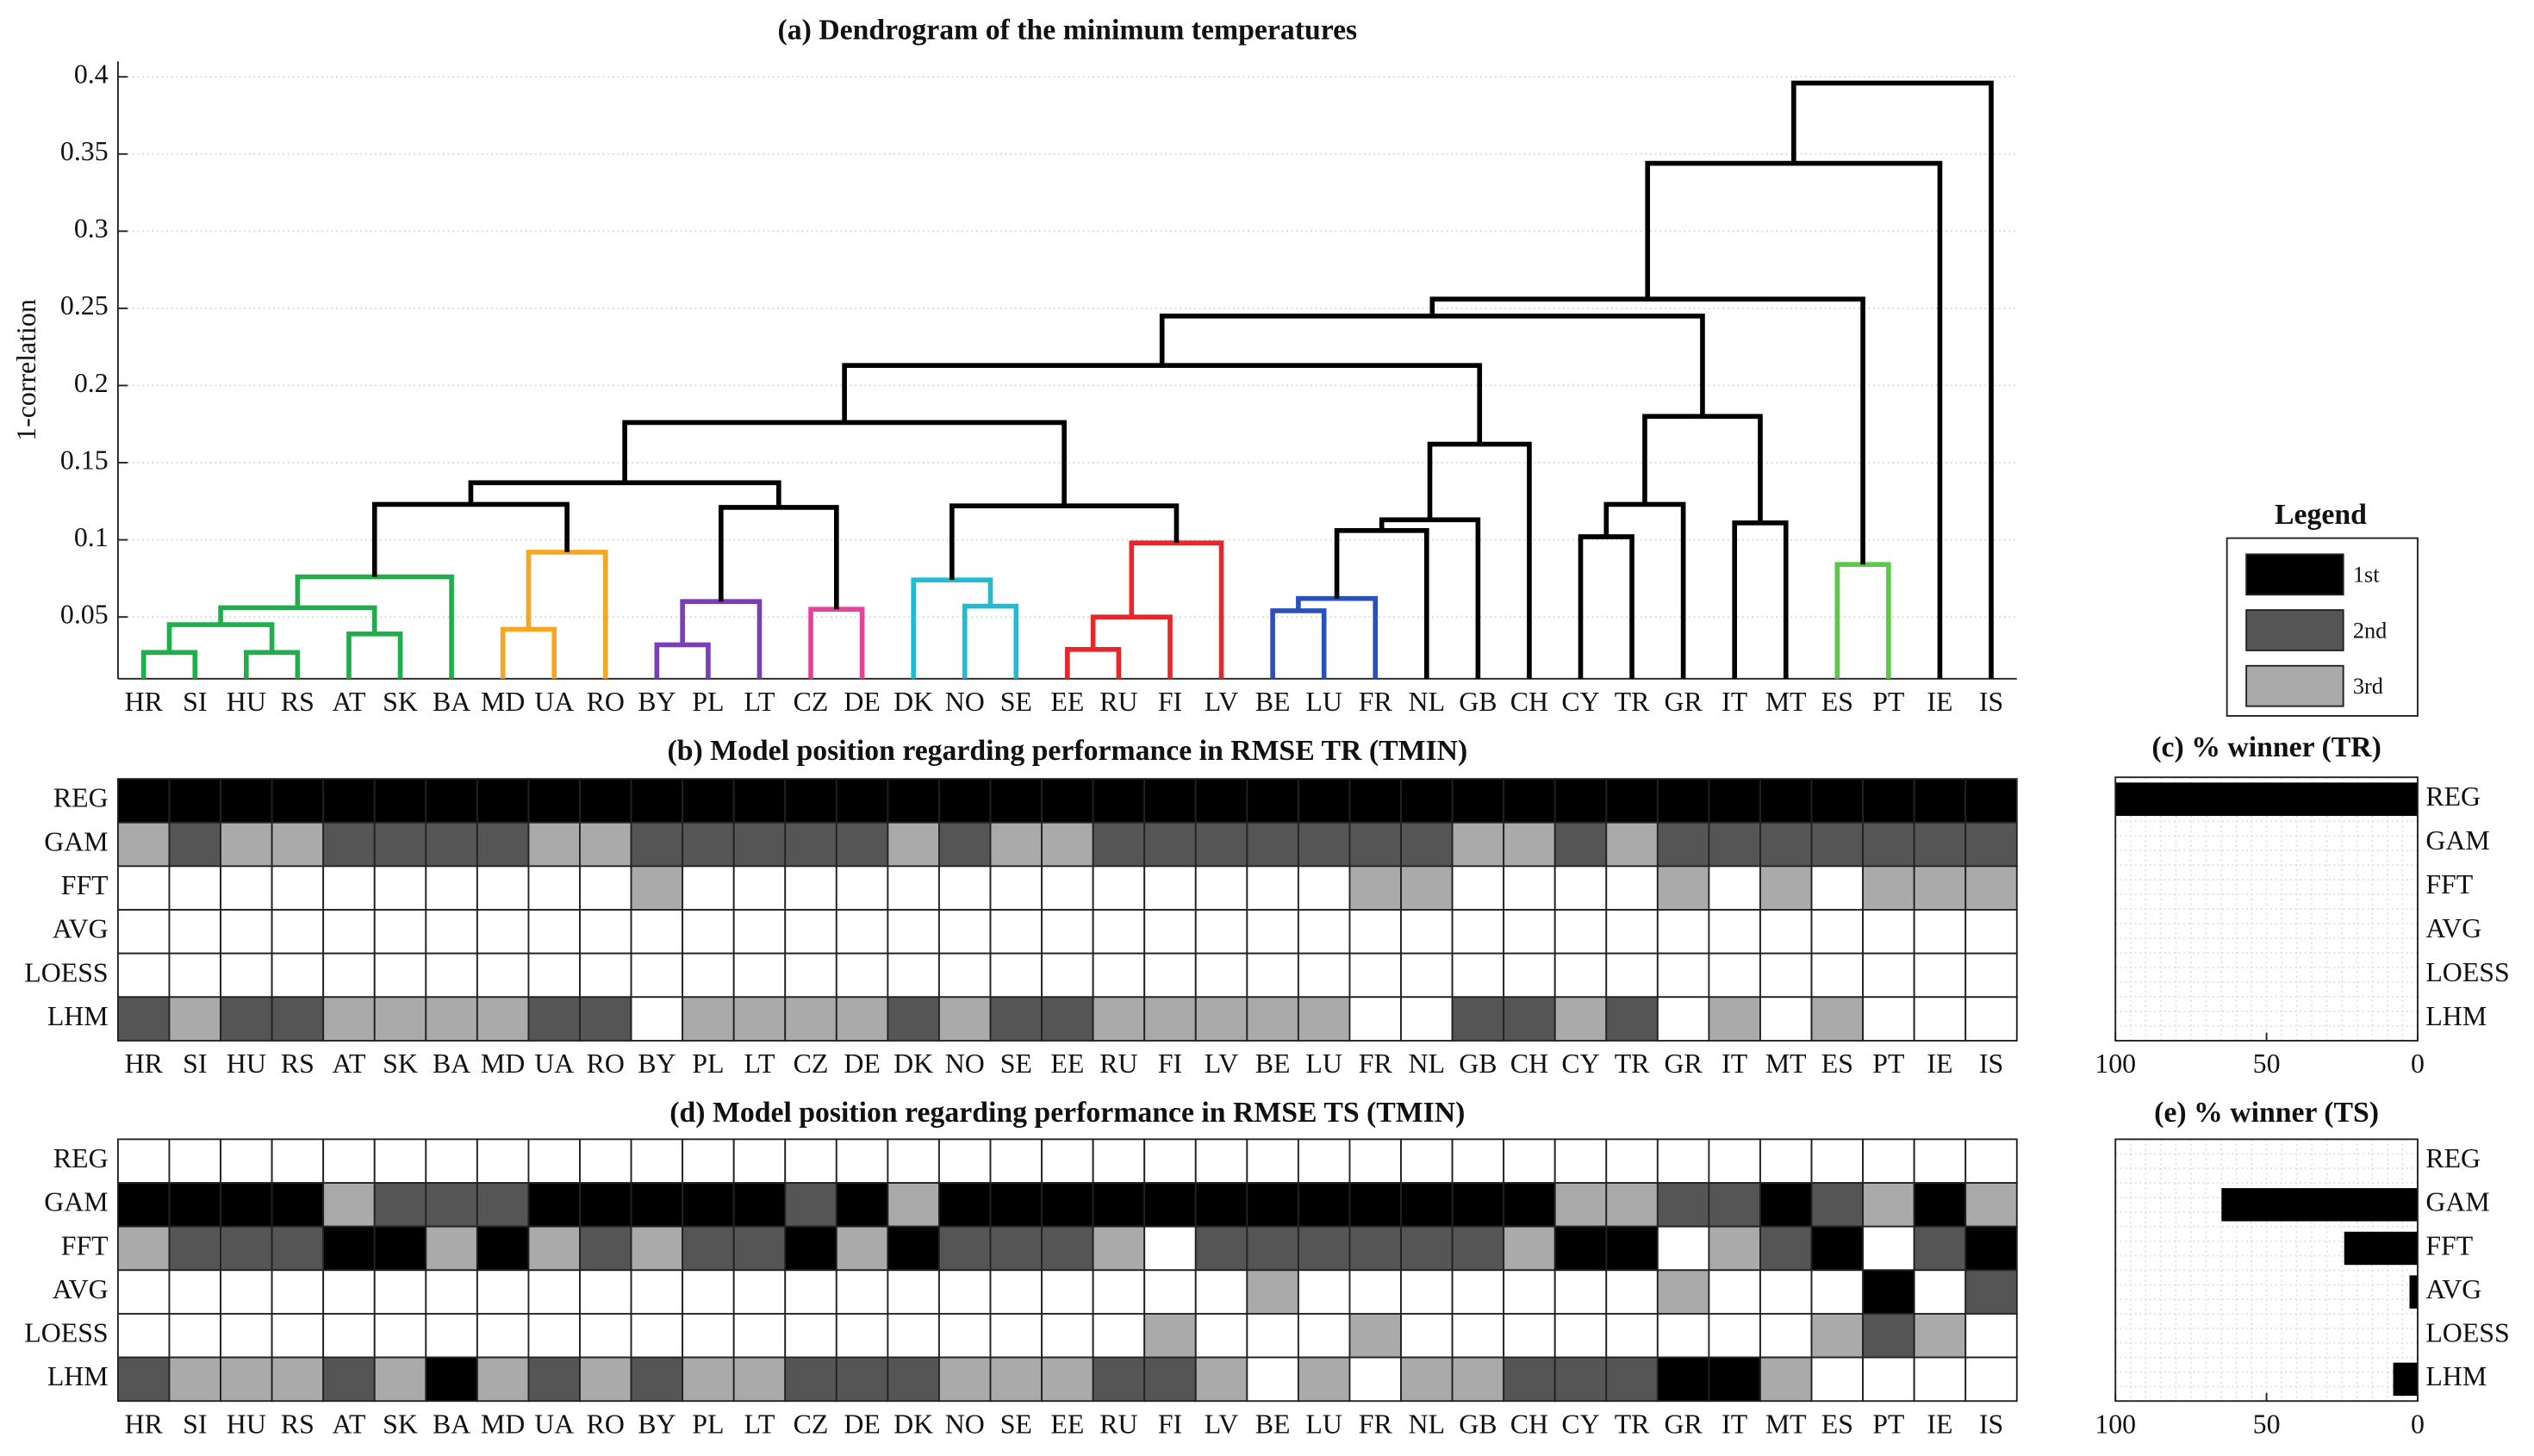  What do you see at coordinates (1118, 1425) in the screenshot?
I see `x-tick-label: RU` at bounding box center [1118, 1425].